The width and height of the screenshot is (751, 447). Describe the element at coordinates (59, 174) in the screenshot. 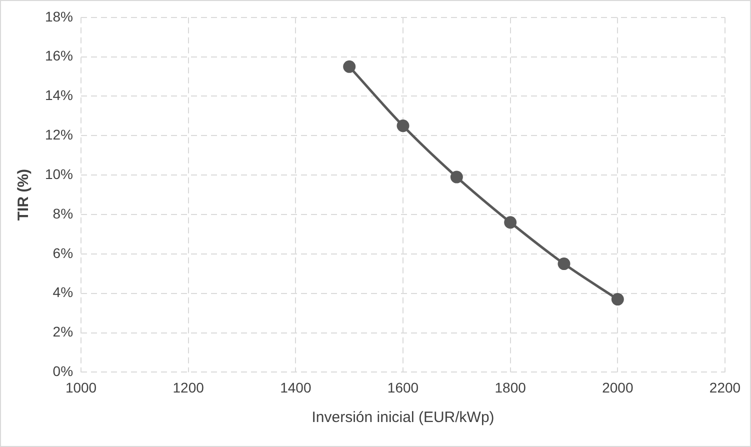

I see `y-tick-label: 10%` at that location.